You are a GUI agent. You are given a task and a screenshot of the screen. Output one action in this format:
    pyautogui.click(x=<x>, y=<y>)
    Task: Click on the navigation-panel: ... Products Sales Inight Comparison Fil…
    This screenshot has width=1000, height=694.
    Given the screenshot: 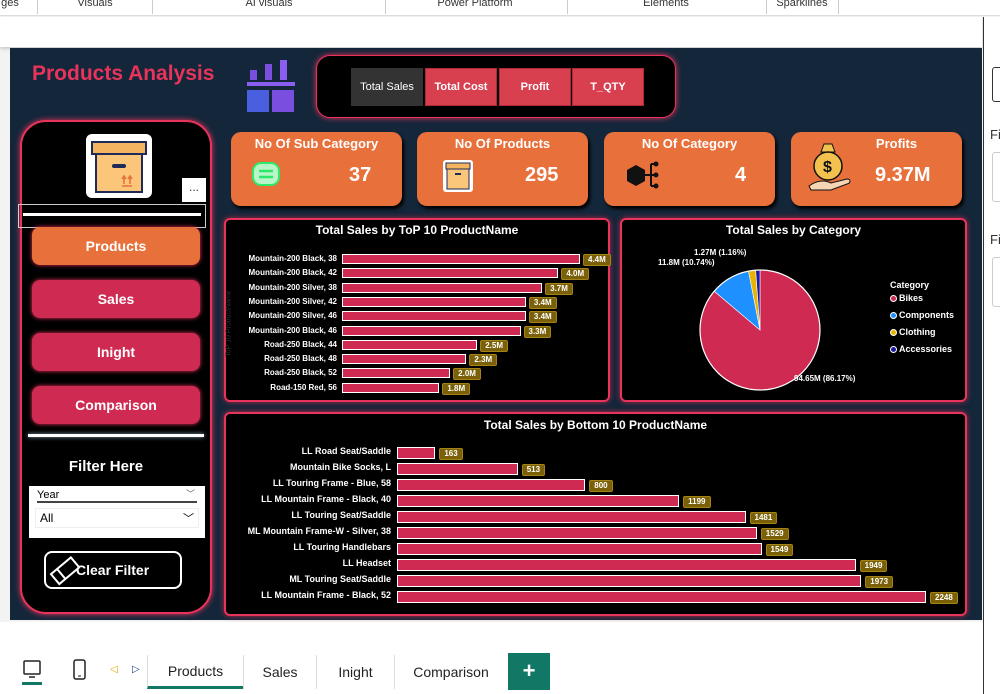 What is the action you would take?
    pyautogui.click(x=115, y=367)
    